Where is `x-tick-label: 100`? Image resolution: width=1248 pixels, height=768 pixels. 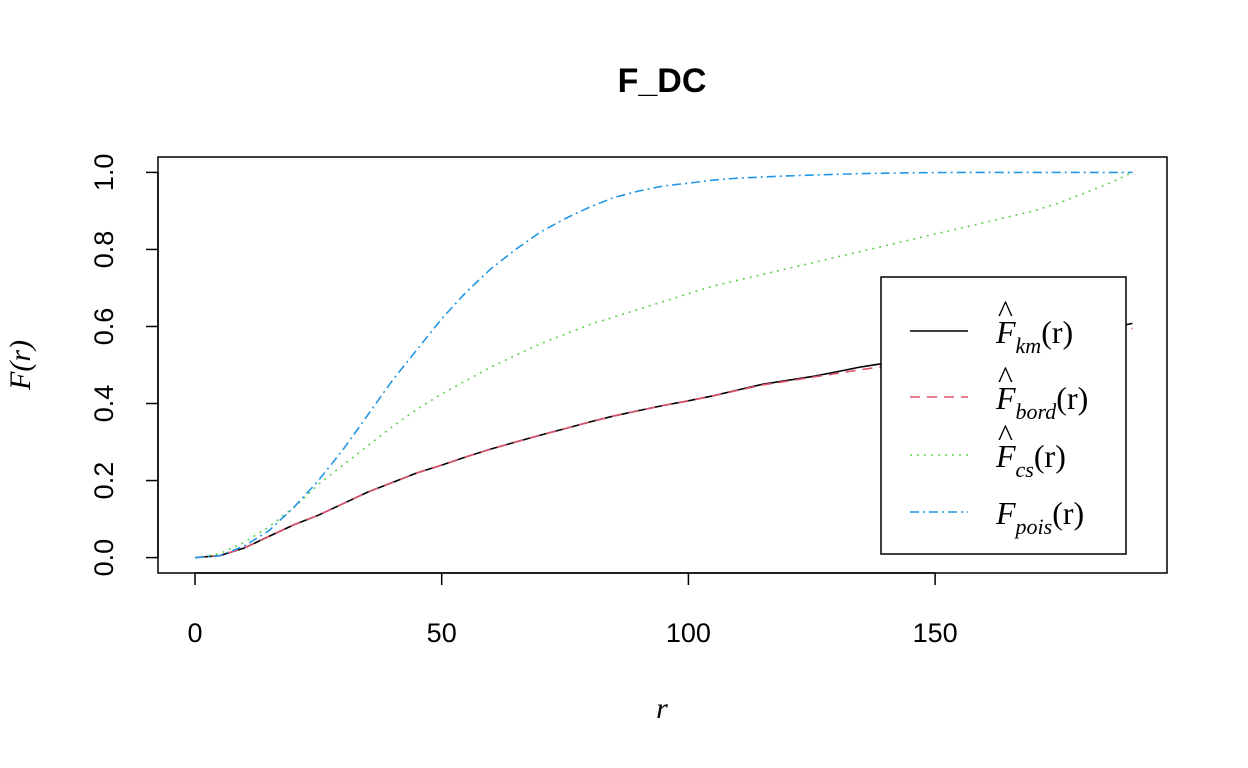 x-tick-label: 100 is located at coordinates (688, 633).